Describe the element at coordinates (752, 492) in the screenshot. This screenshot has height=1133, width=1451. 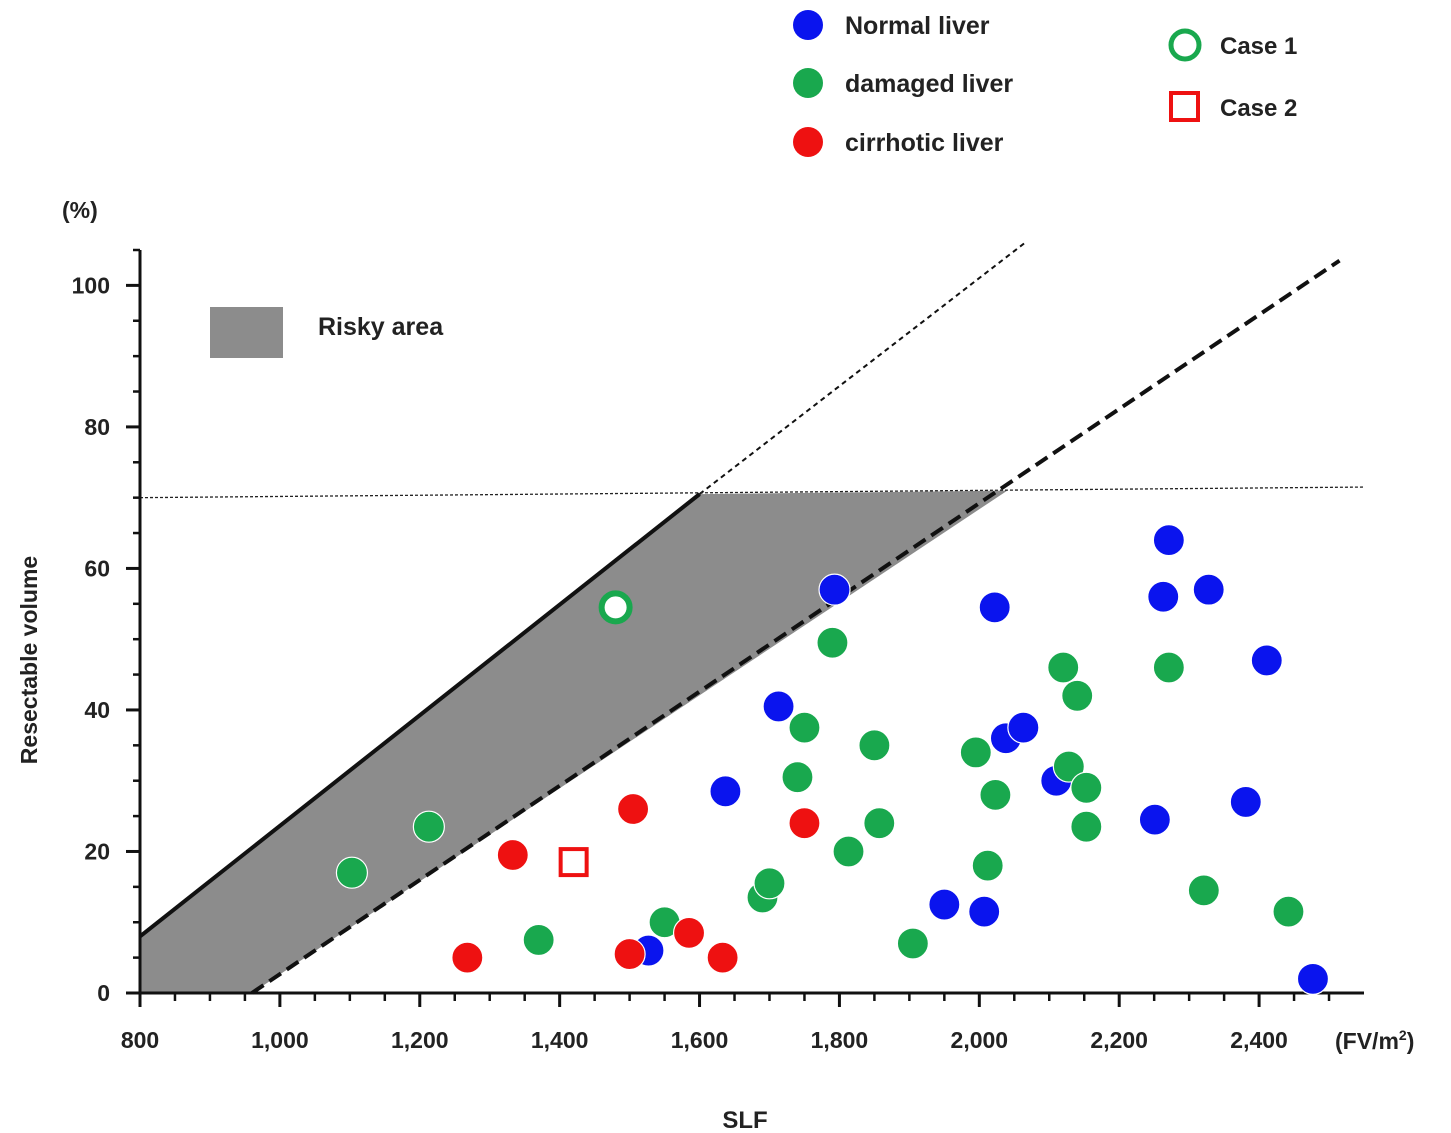
I see `resection-limit-line` at that location.